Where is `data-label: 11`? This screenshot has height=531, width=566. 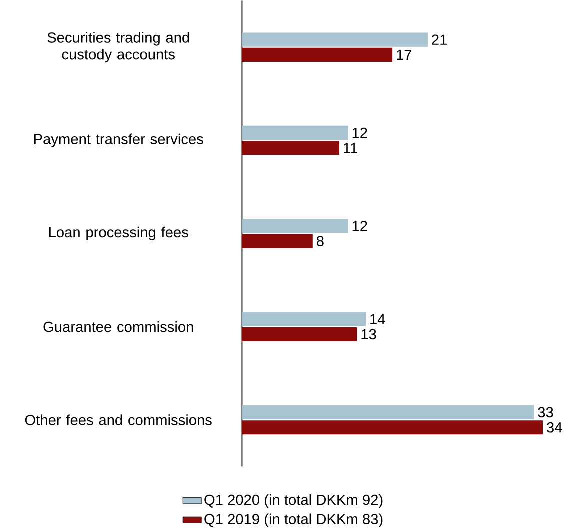
data-label: 11 is located at coordinates (351, 148).